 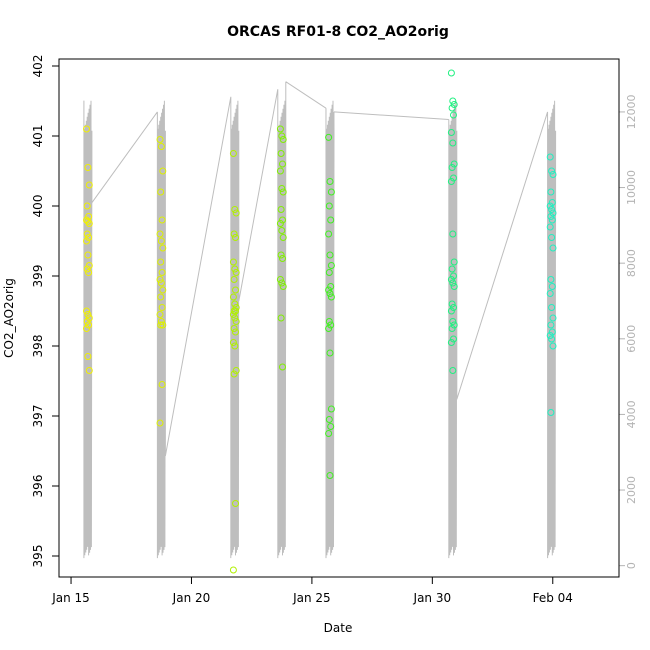 What do you see at coordinates (191, 598) in the screenshot?
I see `x-tick-label: Jan 20` at bounding box center [191, 598].